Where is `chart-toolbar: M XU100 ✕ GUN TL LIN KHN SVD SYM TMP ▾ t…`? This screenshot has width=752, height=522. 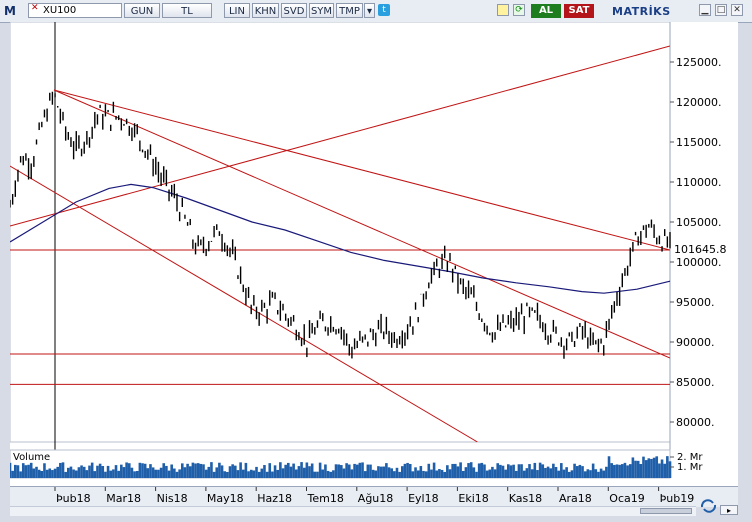
chart-toolbar: M XU100 ✕ GUN TL LIN KHN SVD SYM TMP ▾ t… is located at coordinates (376, 11).